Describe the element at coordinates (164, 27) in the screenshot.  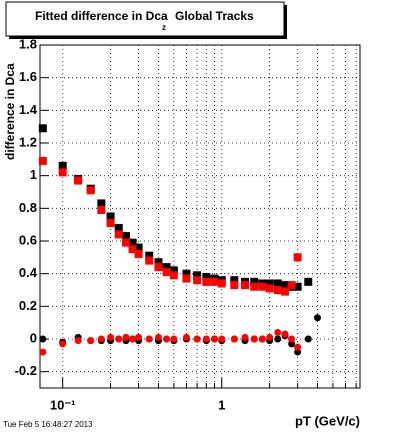
I see `title-subscript: z` at that location.